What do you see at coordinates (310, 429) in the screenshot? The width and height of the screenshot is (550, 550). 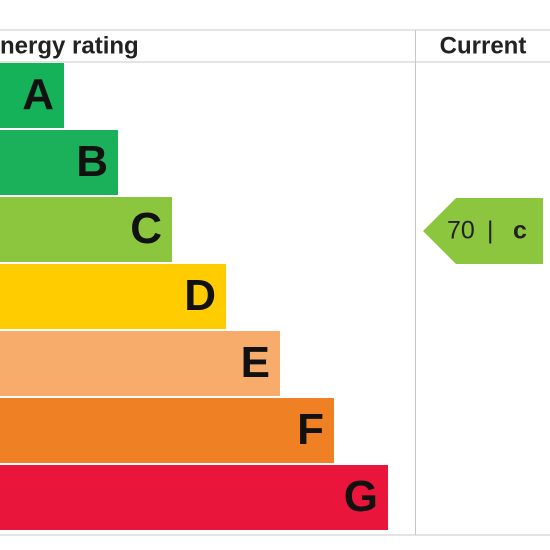 I see `band-letter: F` at bounding box center [310, 429].